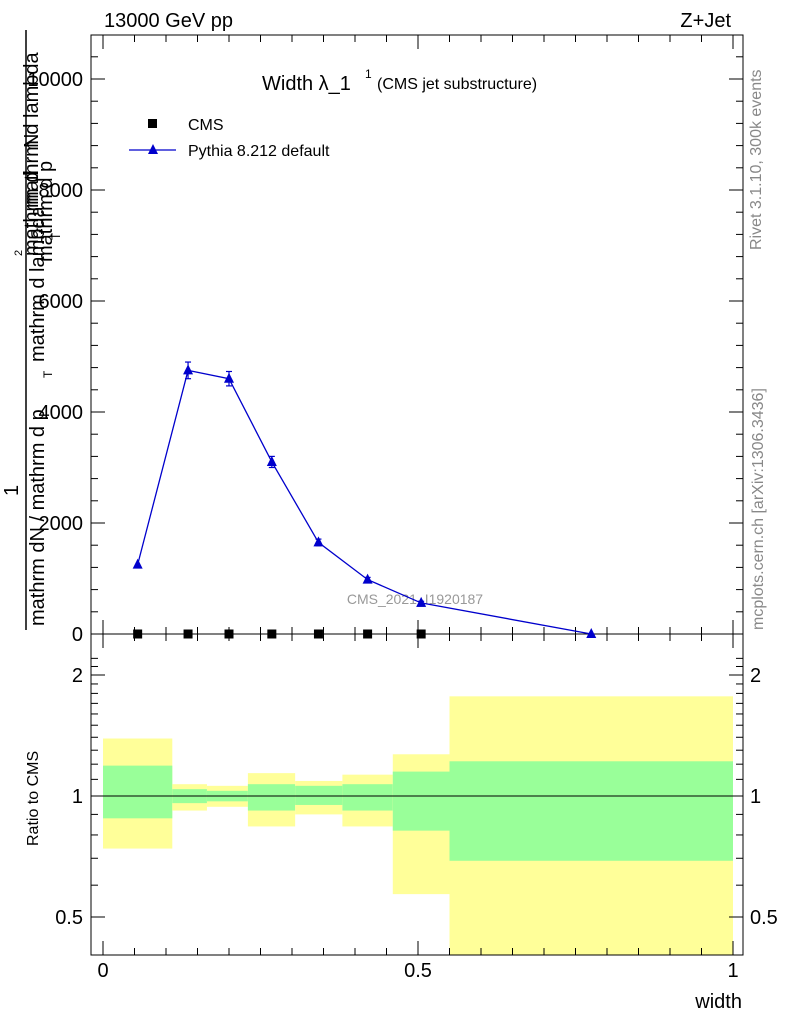 Image resolution: width=786 pixels, height=1024 pixels. I want to click on ratio-x-tick-label: 0.5, so click(418, 971).